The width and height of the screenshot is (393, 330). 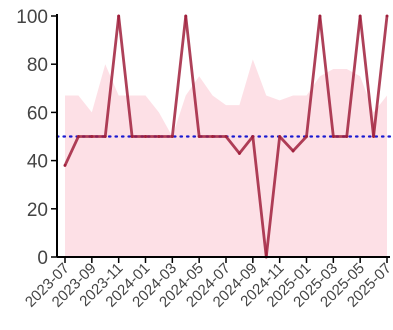 I want to click on y-tick-label: 80, so click(x=37, y=65).